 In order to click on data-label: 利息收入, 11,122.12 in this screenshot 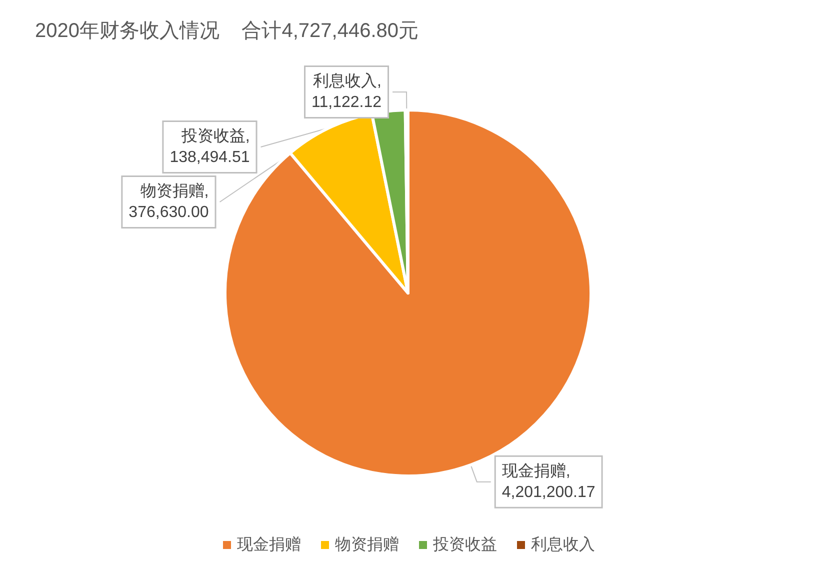, I will do `click(347, 92)`.